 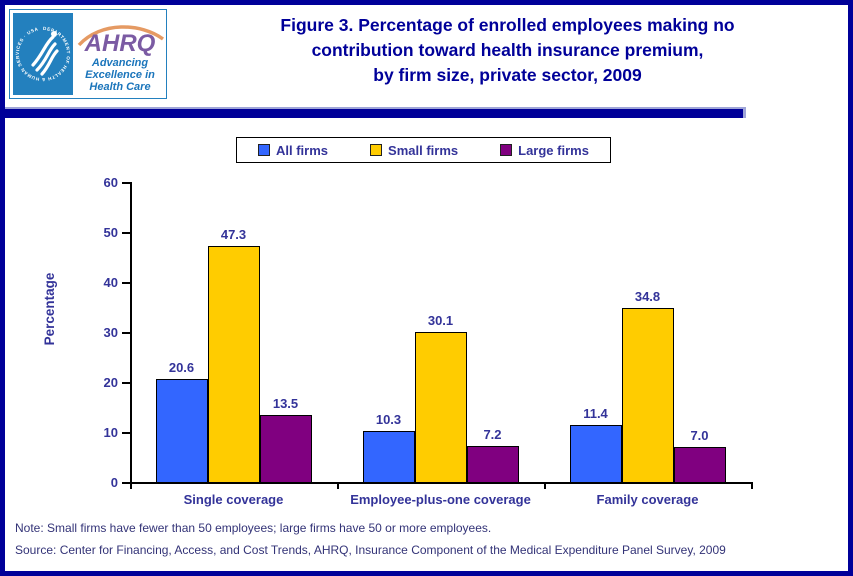 What do you see at coordinates (110, 382) in the screenshot?
I see `y-tick-label: 20` at bounding box center [110, 382].